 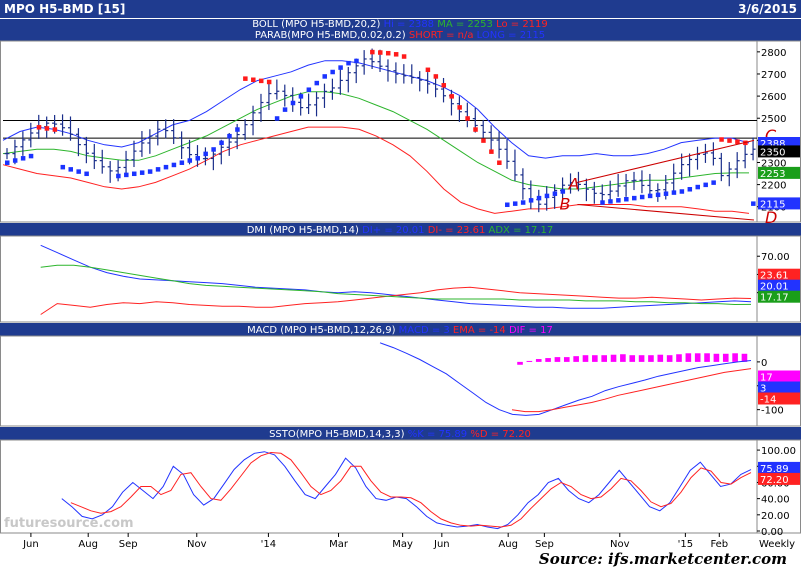 What do you see at coordinates (773, 97) in the screenshot?
I see `price-tick-label: 2600` at bounding box center [773, 97].